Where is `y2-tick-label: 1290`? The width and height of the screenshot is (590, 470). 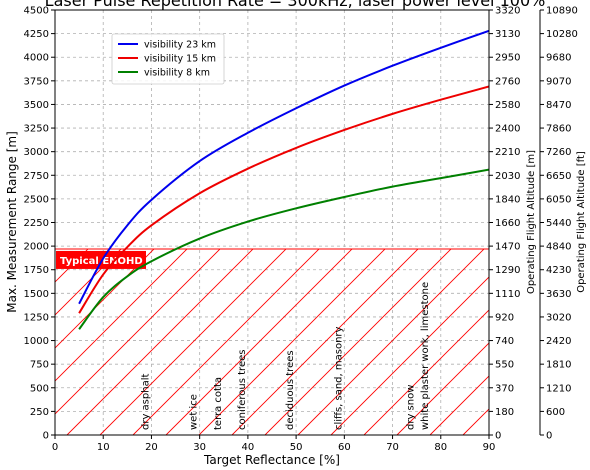 y2-tick-label: 1290 is located at coordinates (507, 270).